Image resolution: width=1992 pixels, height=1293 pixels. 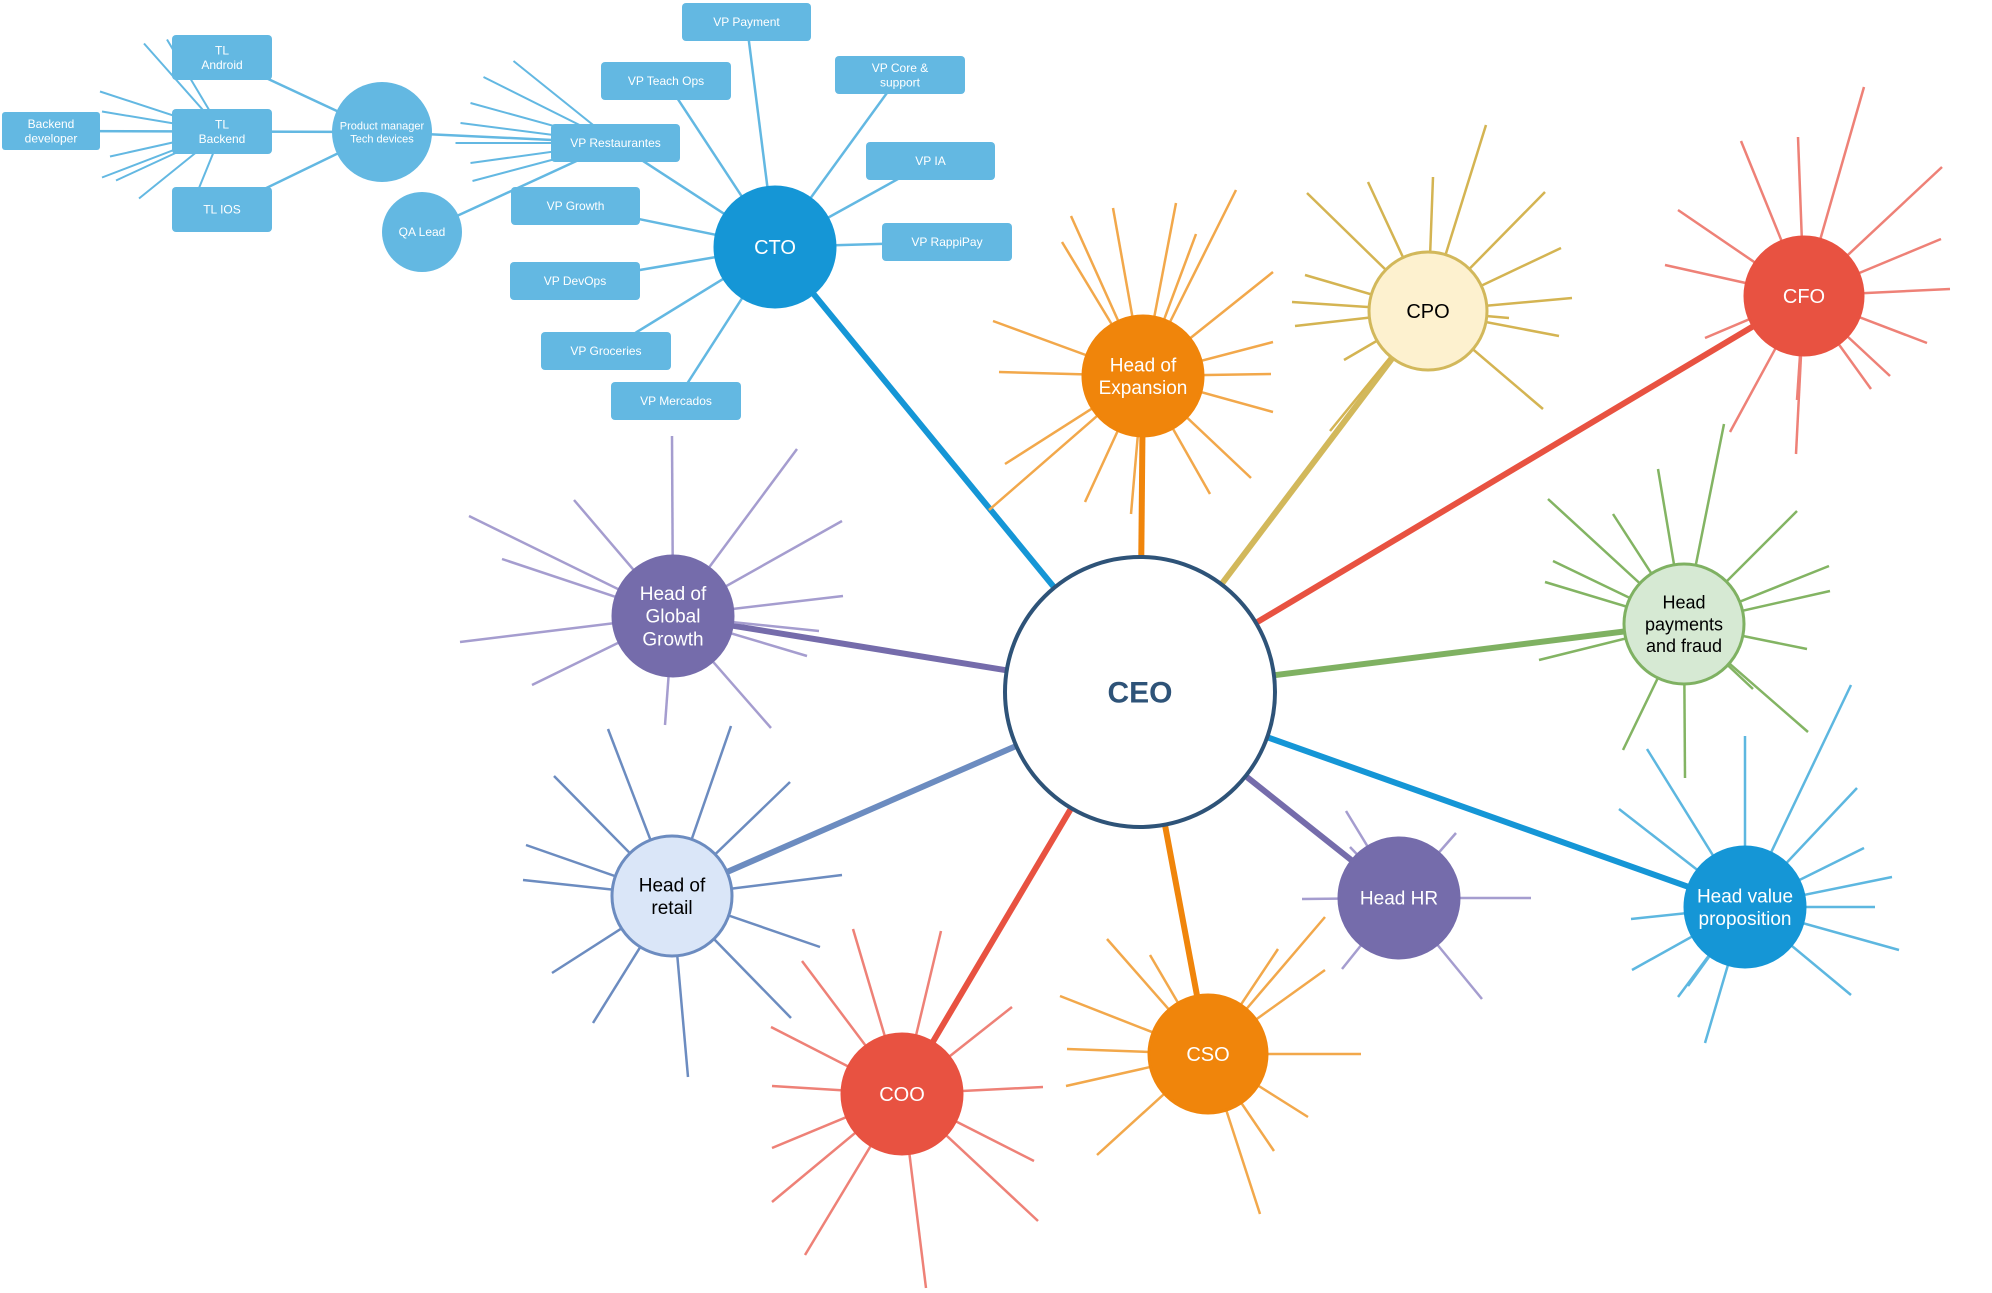 I want to click on vp-box-label: VP RappiPay, so click(x=946, y=242).